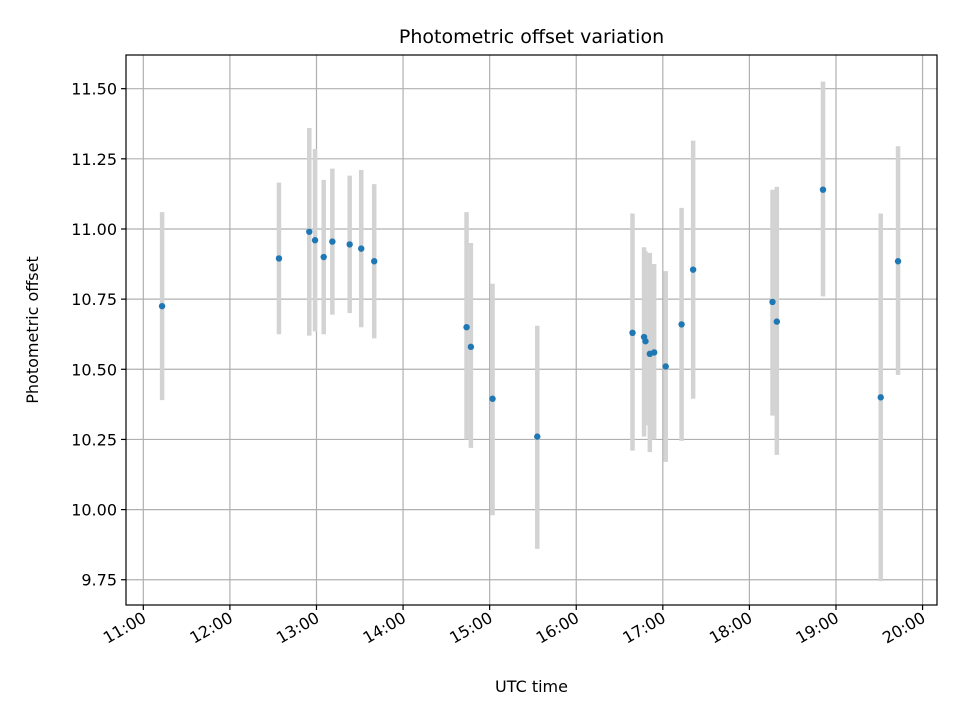 This screenshot has height=720, width=960. Describe the element at coordinates (94, 159) in the screenshot. I see `y-tick-label: 11.25` at that location.